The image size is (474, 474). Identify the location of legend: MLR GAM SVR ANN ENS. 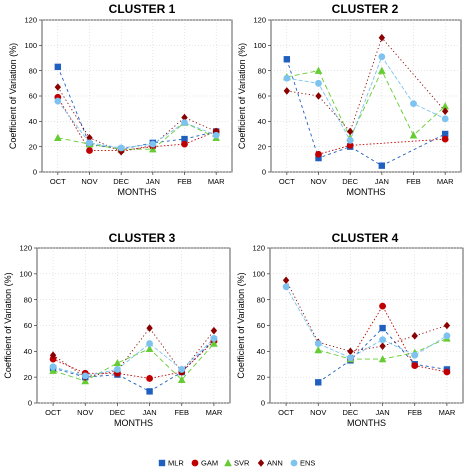
(236, 463).